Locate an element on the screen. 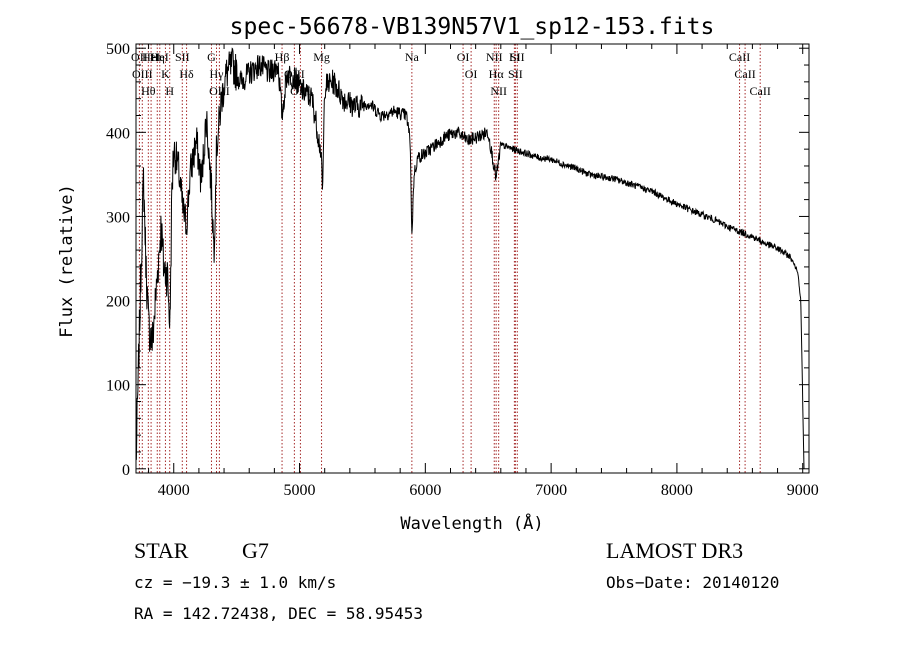 The width and height of the screenshot is (900, 649). x-tick-label: 4000 is located at coordinates (174, 490).